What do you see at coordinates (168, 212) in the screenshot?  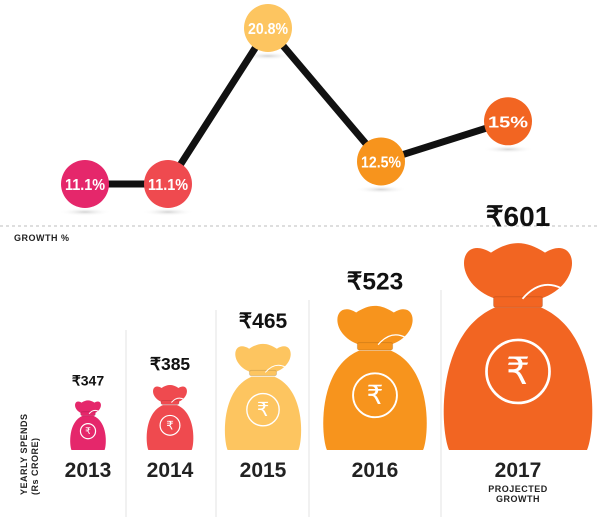 I see `growth-bubble-shadow-2014` at bounding box center [168, 212].